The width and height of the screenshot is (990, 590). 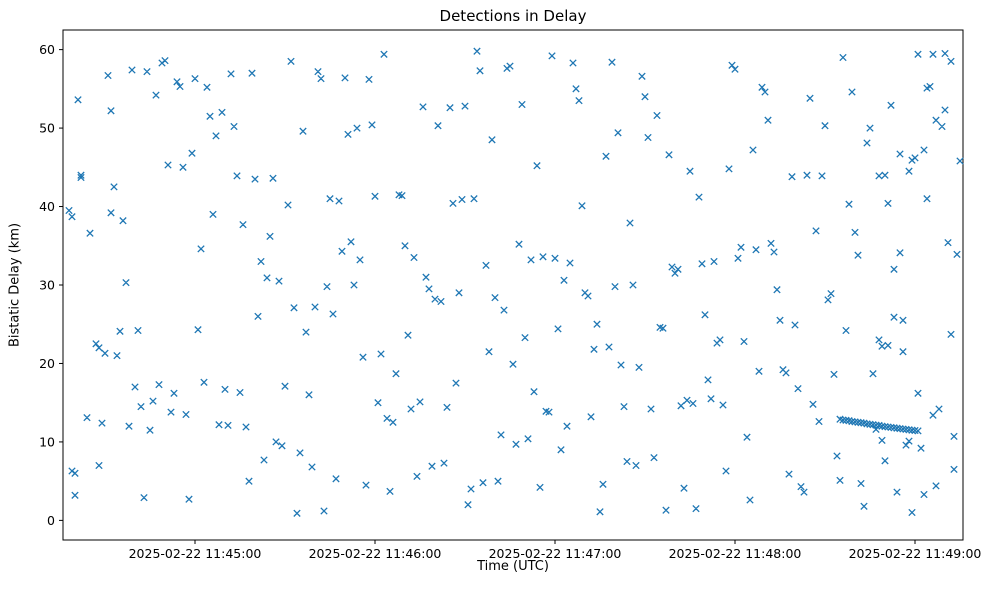 I want to click on x-axis-label: Time (UTC), so click(x=513, y=566).